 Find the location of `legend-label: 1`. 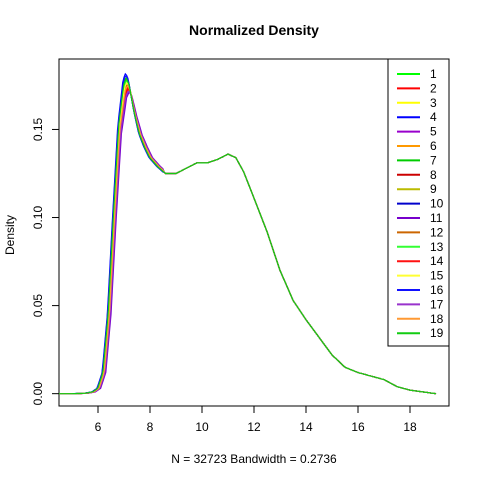

legend-label: 1 is located at coordinates (433, 74).